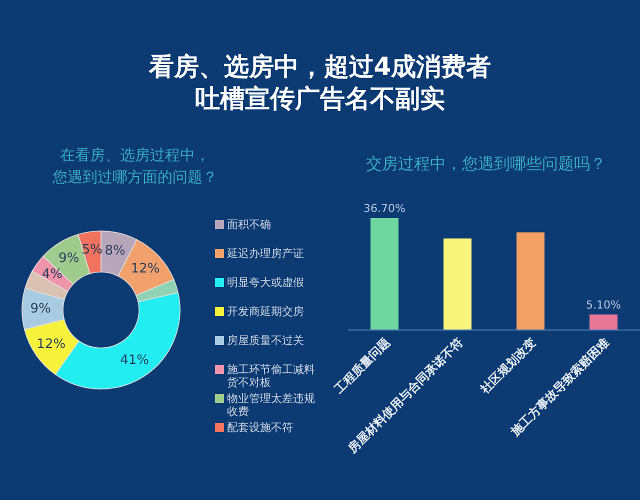  Describe the element at coordinates (134, 360) in the screenshot. I see `data-label: 41%` at that location.